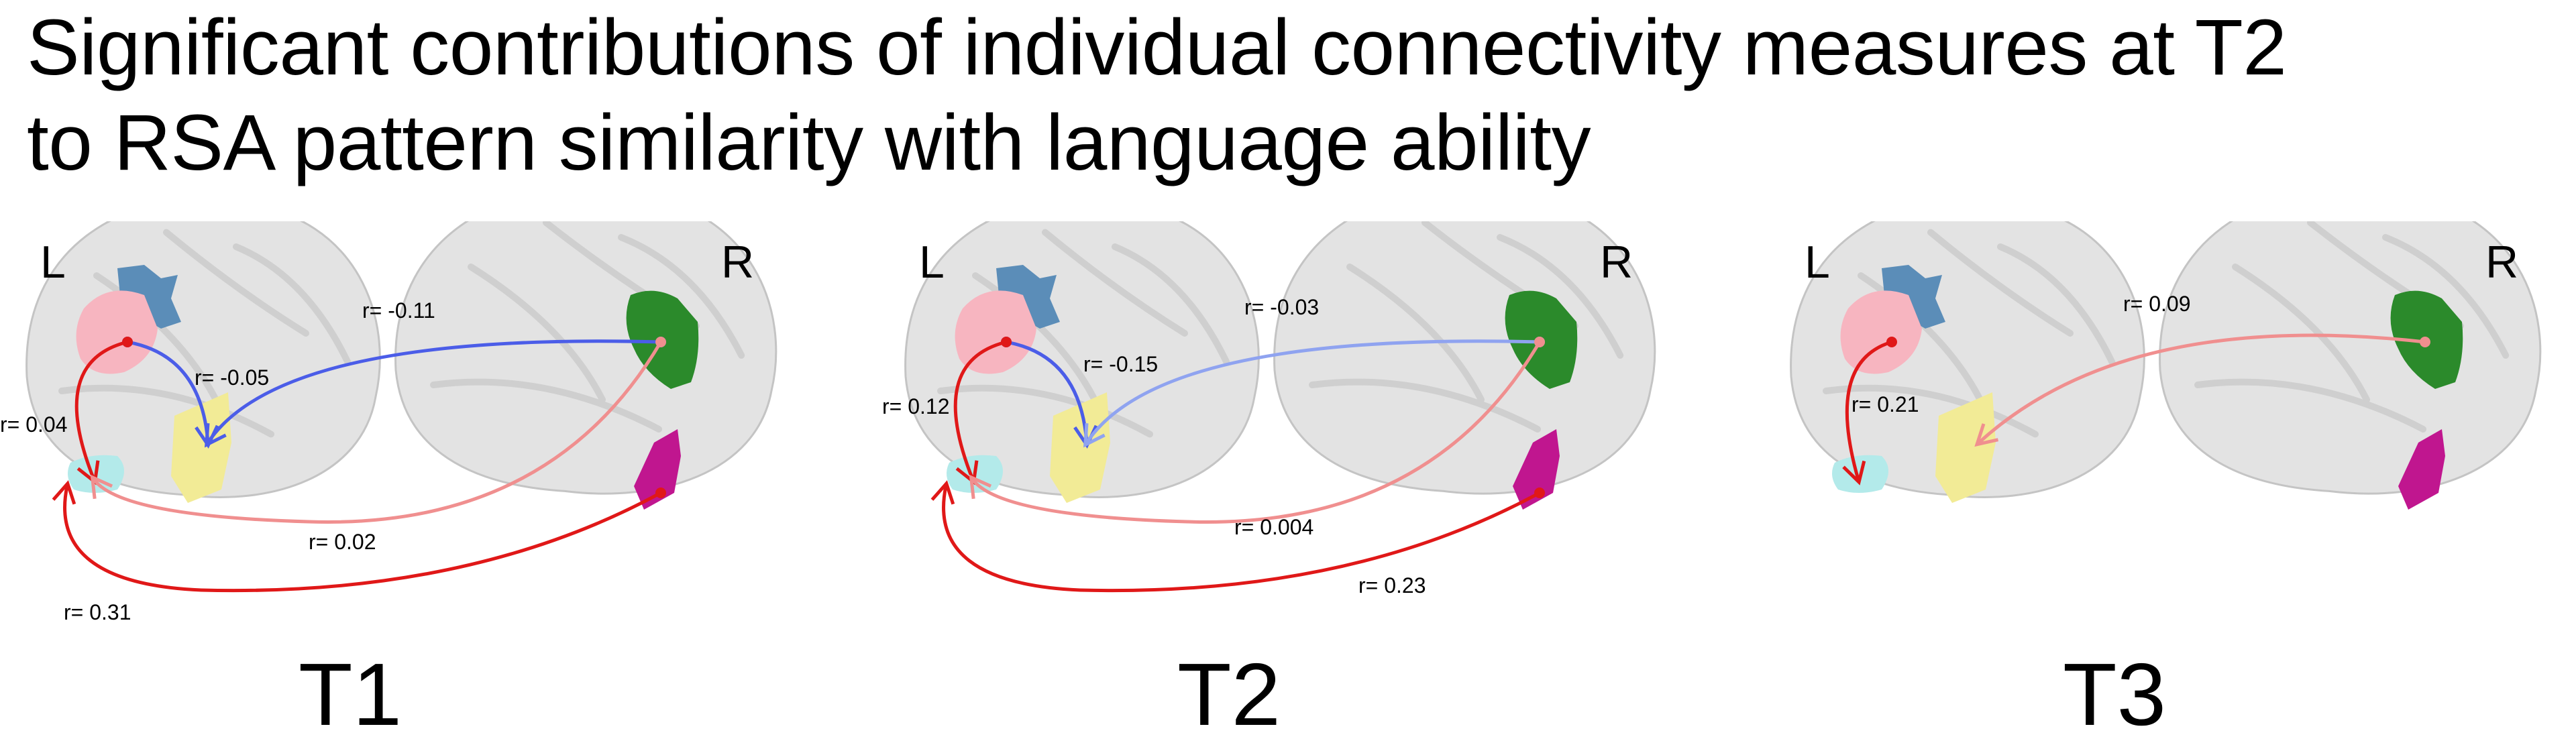 This screenshot has width=2576, height=745. Describe the element at coordinates (1274, 527) in the screenshot. I see `r-label-green-cyan: r= 0.004` at that location.